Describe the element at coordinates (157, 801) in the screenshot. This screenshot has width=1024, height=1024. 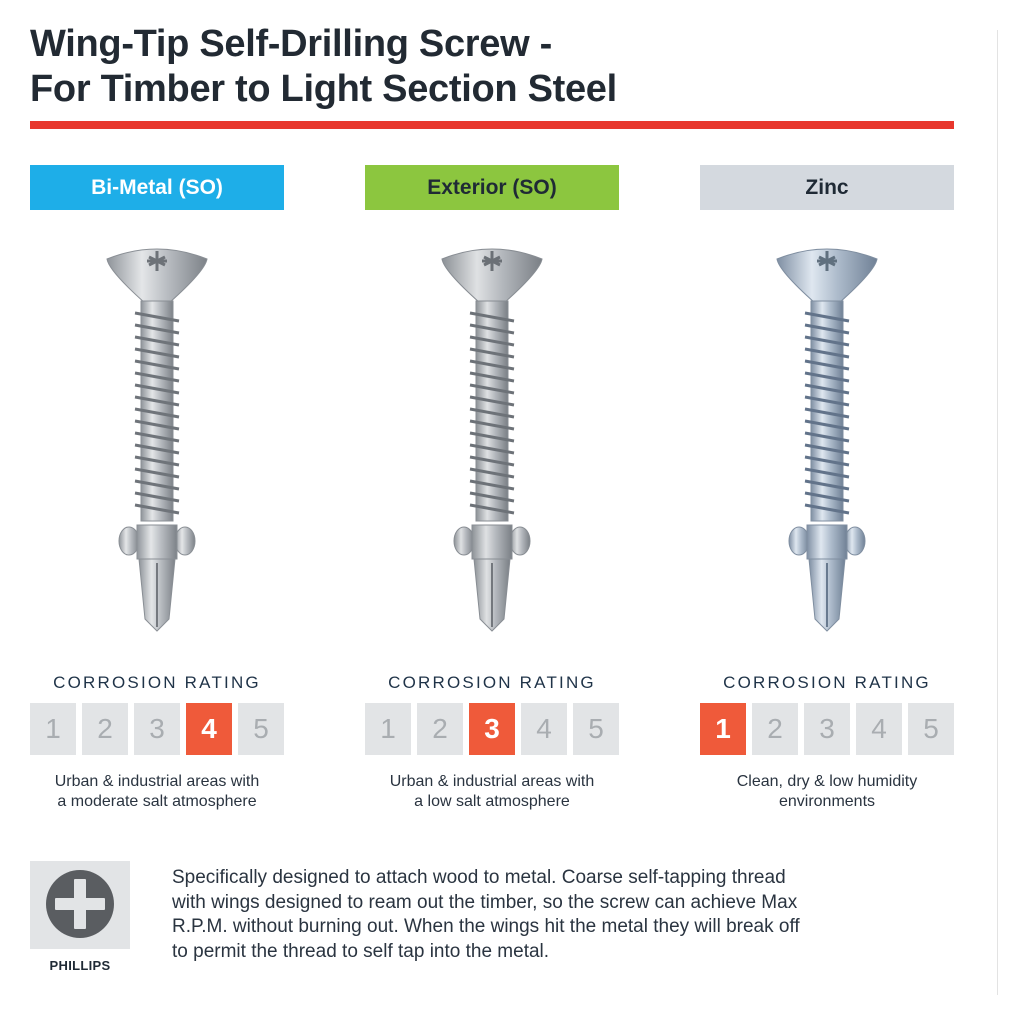
I see `environment-description-line-2: a moderate salt atmosphere` at that location.